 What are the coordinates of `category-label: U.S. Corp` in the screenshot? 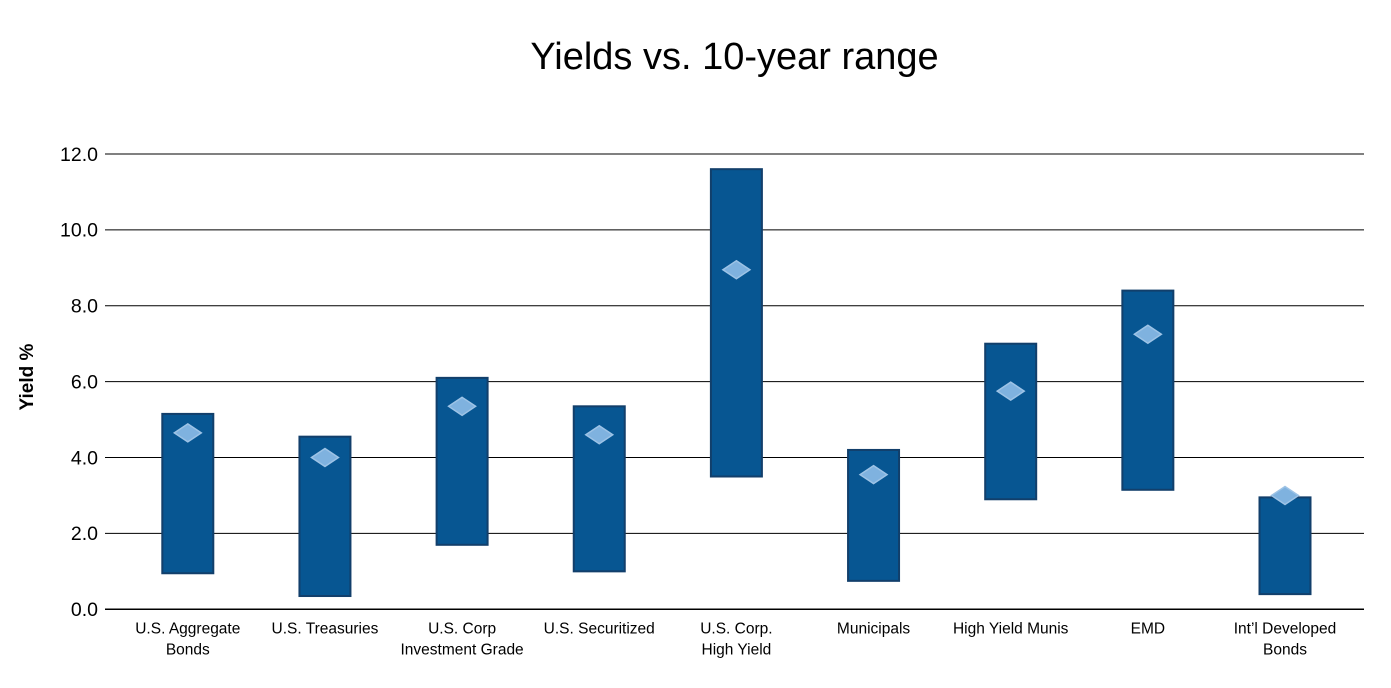 It's located at (462, 628).